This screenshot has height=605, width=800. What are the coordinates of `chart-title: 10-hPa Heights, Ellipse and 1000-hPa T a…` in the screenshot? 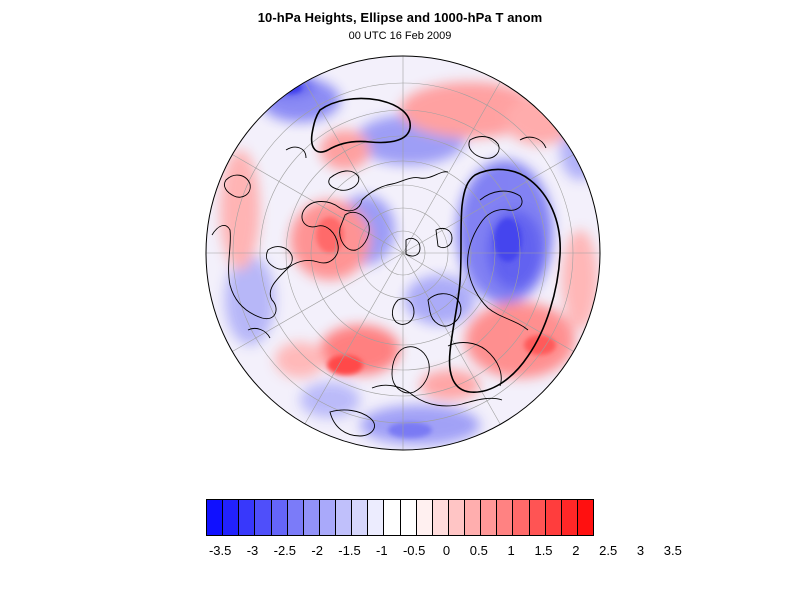 It's located at (400, 17).